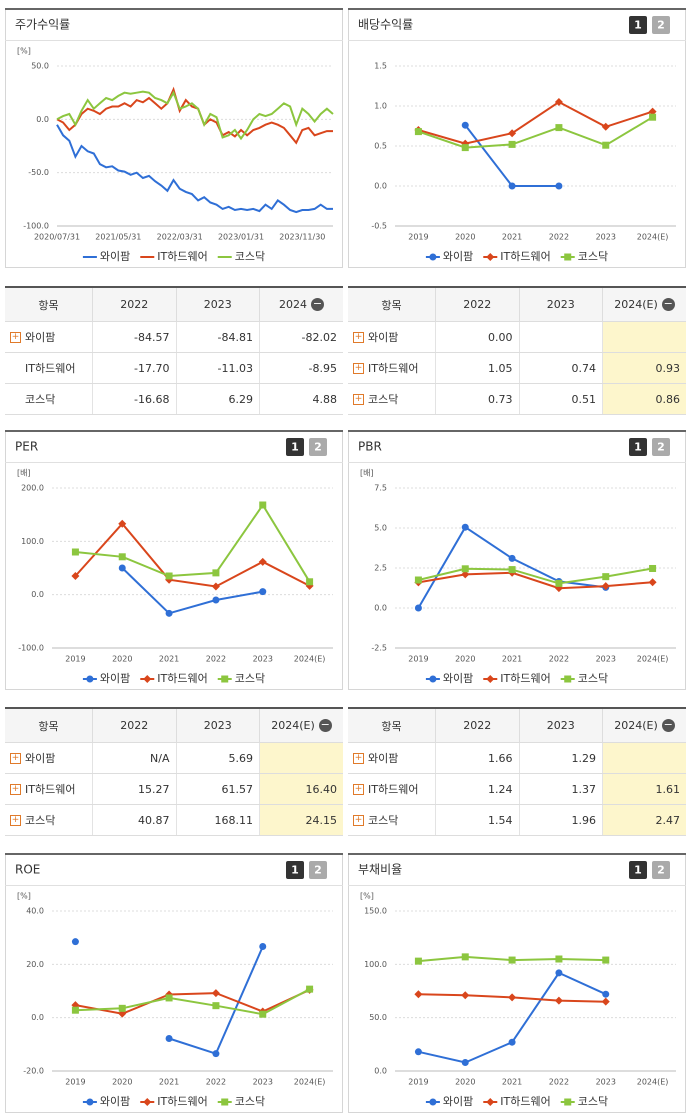  Describe the element at coordinates (644, 820) in the screenshot. I see `value-cell: 2.47` at that location.